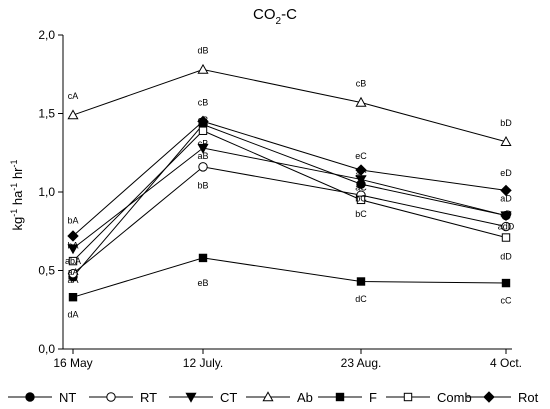  I want to click on y-tick-label: 0,5, so click(46, 271).